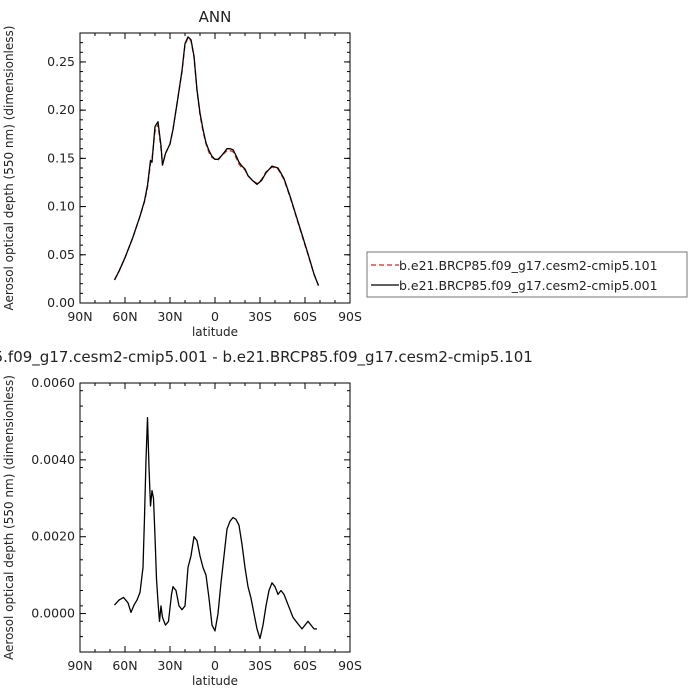  I want to click on legend-label-1: b.e21.BRCP85.f09_g17.cesm2-cmip5.101, so click(528, 265).